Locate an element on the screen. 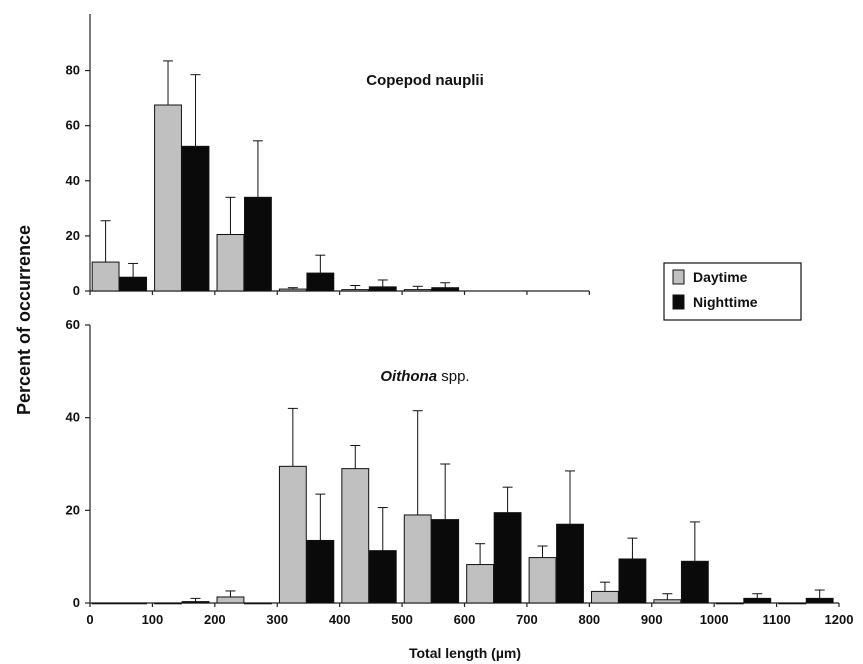 The height and width of the screenshot is (664, 863). x-tick-label: 900 is located at coordinates (652, 619).